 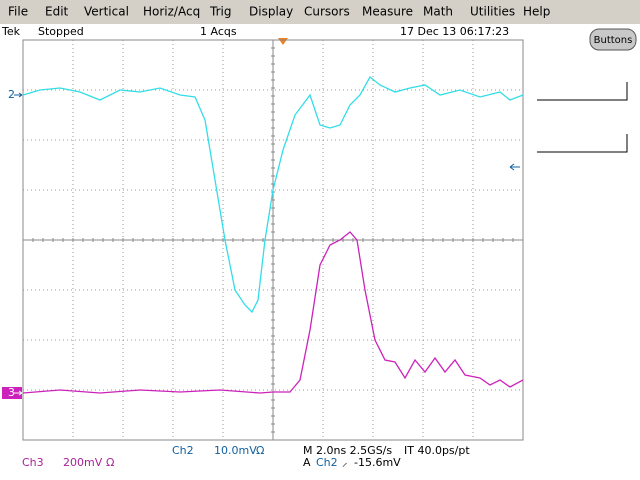 What do you see at coordinates (327, 12) in the screenshot?
I see `menu-item: Cursors` at bounding box center [327, 12].